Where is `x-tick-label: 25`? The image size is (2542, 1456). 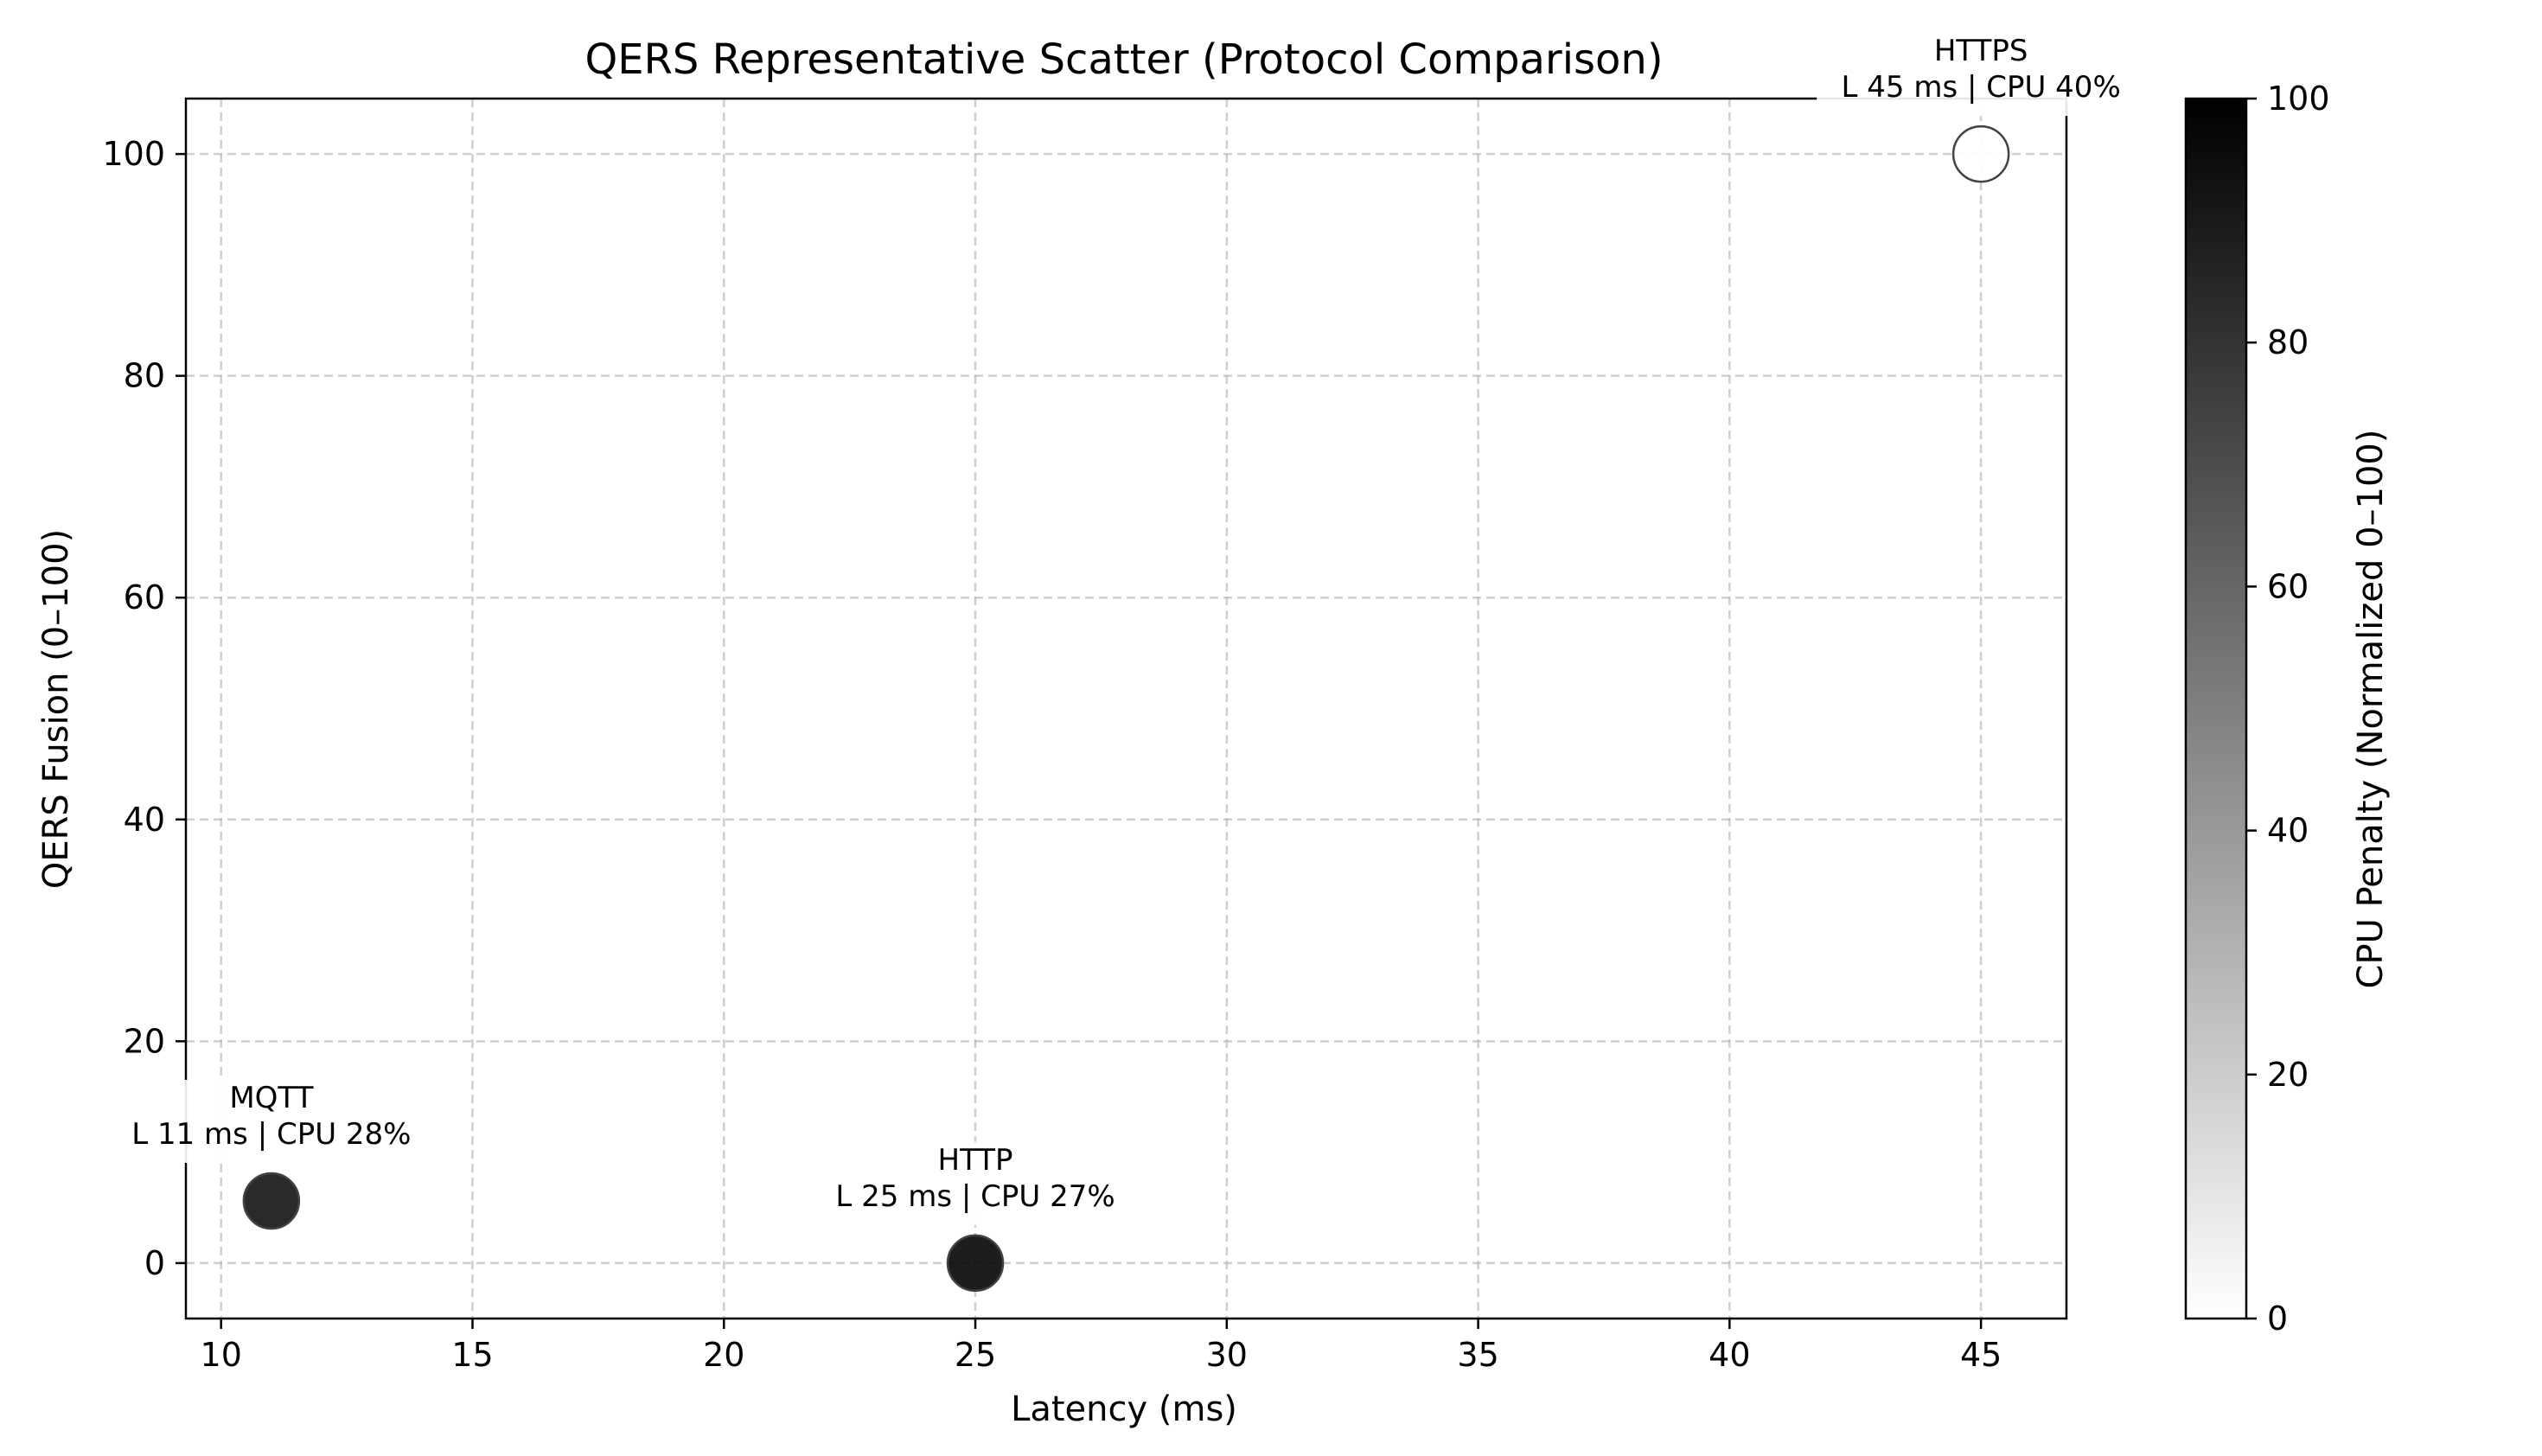 x-tick-label: 25 is located at coordinates (975, 1355).